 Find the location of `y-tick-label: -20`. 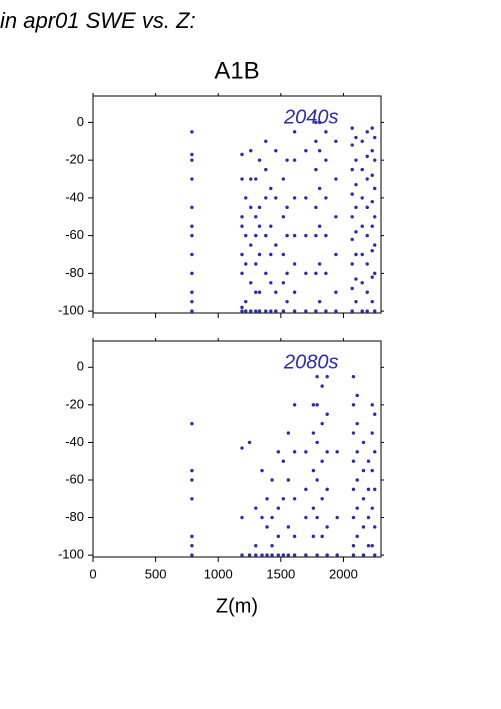

y-tick-label: -20 is located at coordinates (74, 159).